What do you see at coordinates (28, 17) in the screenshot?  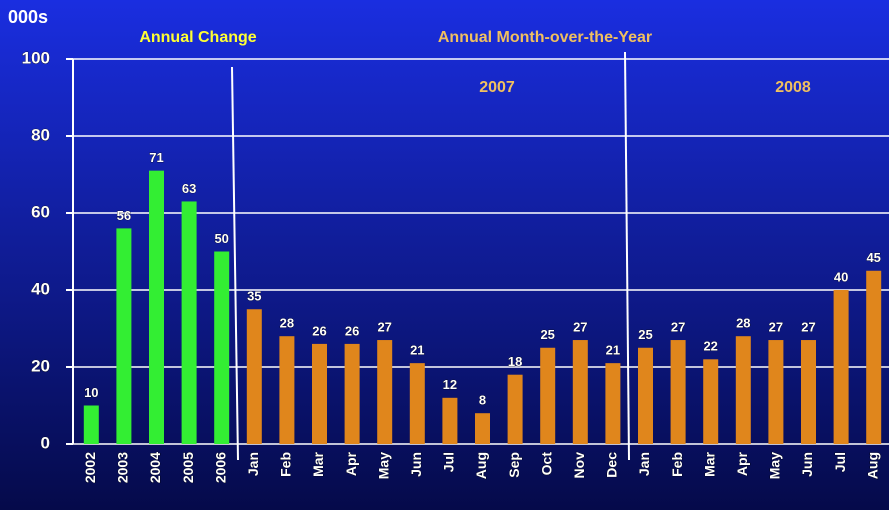 I see `unit-label: 000s` at bounding box center [28, 17].